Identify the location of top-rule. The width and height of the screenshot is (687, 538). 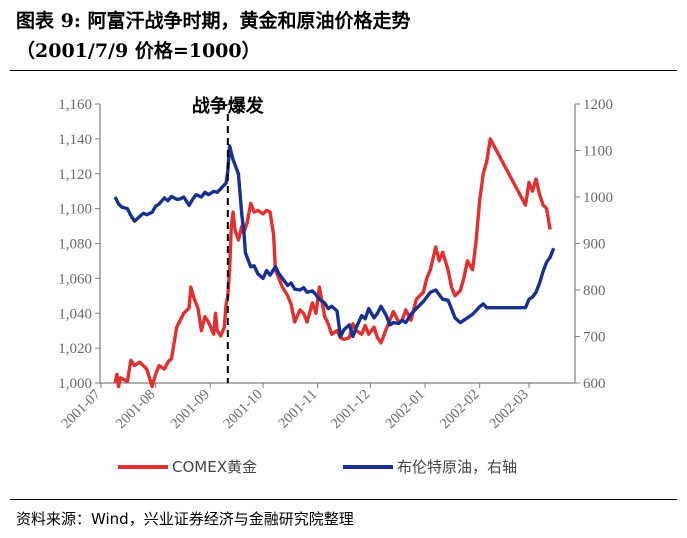
(343, 70).